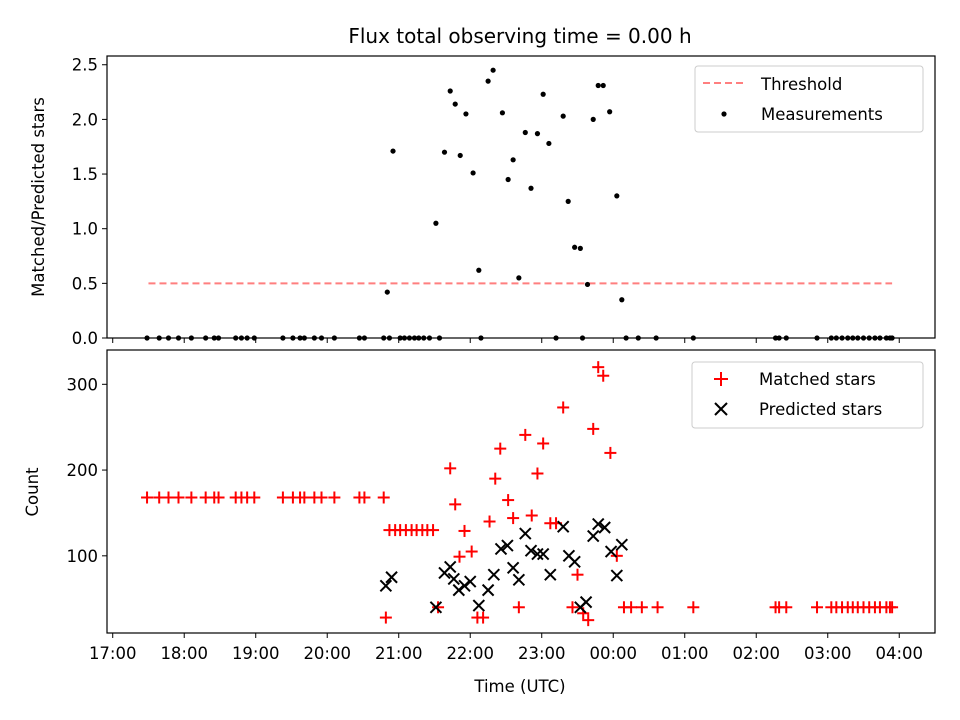  What do you see at coordinates (542, 653) in the screenshot?
I see `bottom-x-tick-label: 23:00` at bounding box center [542, 653].